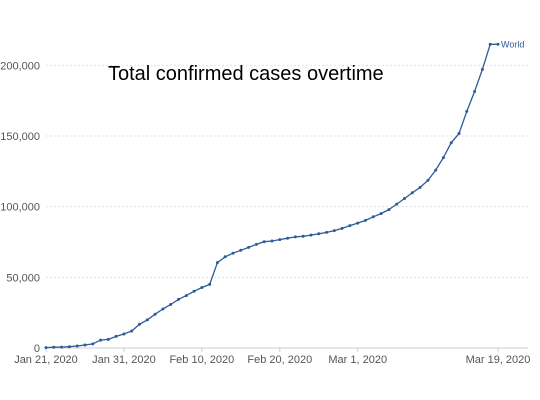  I want to click on y-tick-label: 0, so click(37, 349).